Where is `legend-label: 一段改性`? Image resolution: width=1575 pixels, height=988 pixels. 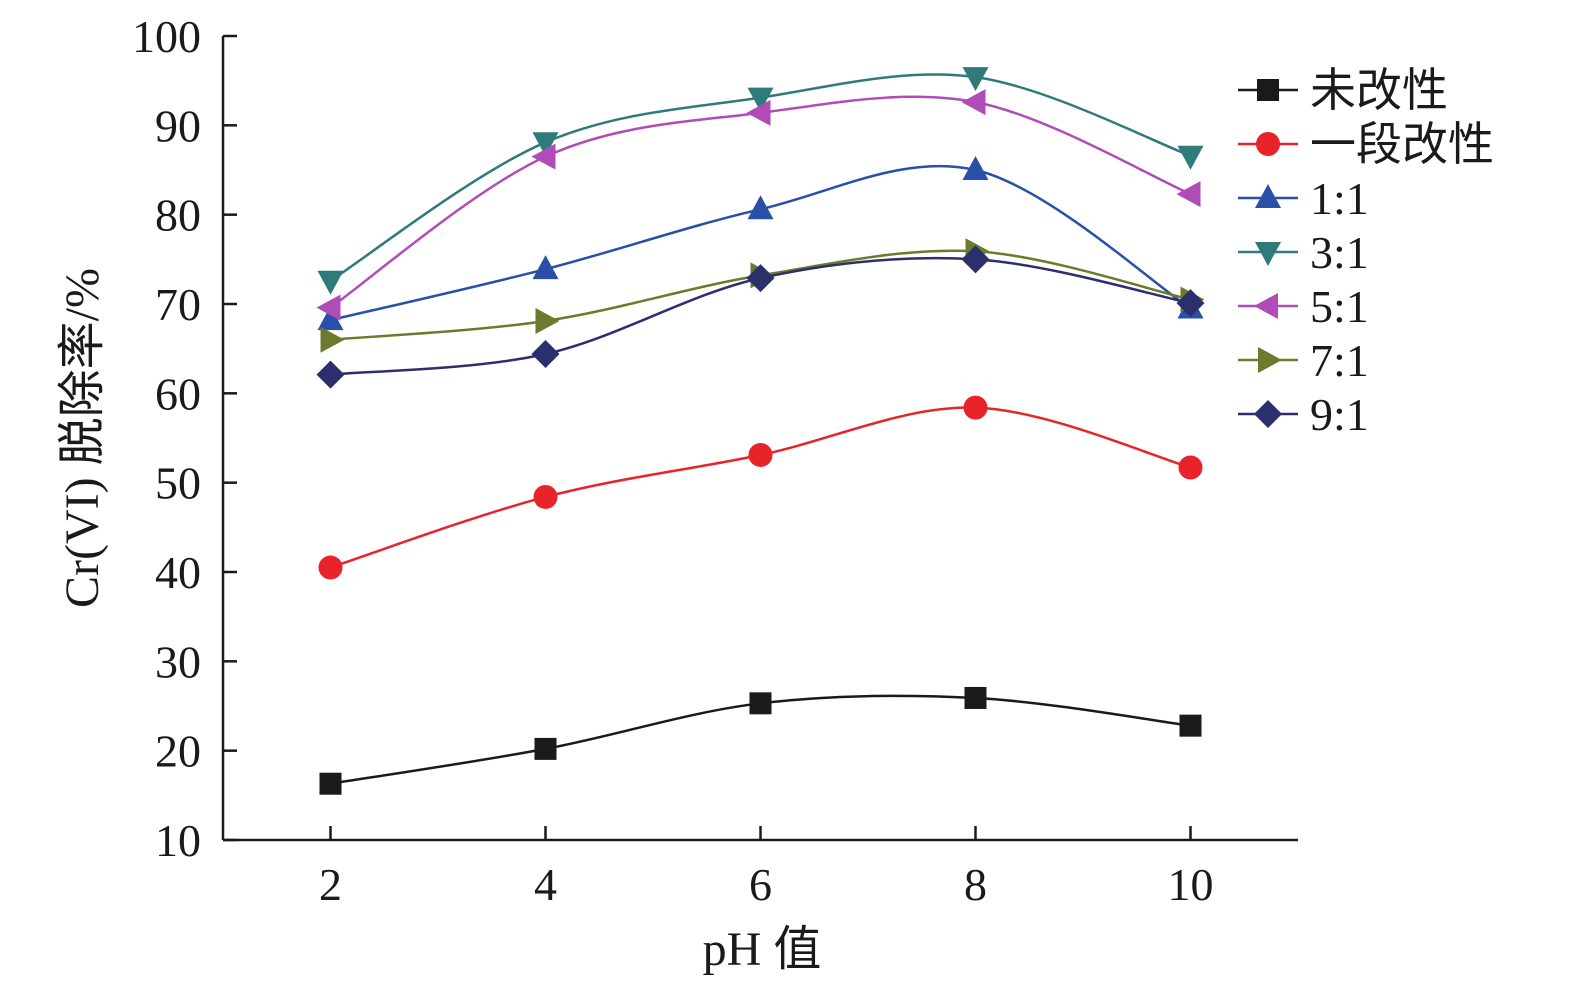 legend-label: 一段改性 is located at coordinates (1402, 144).